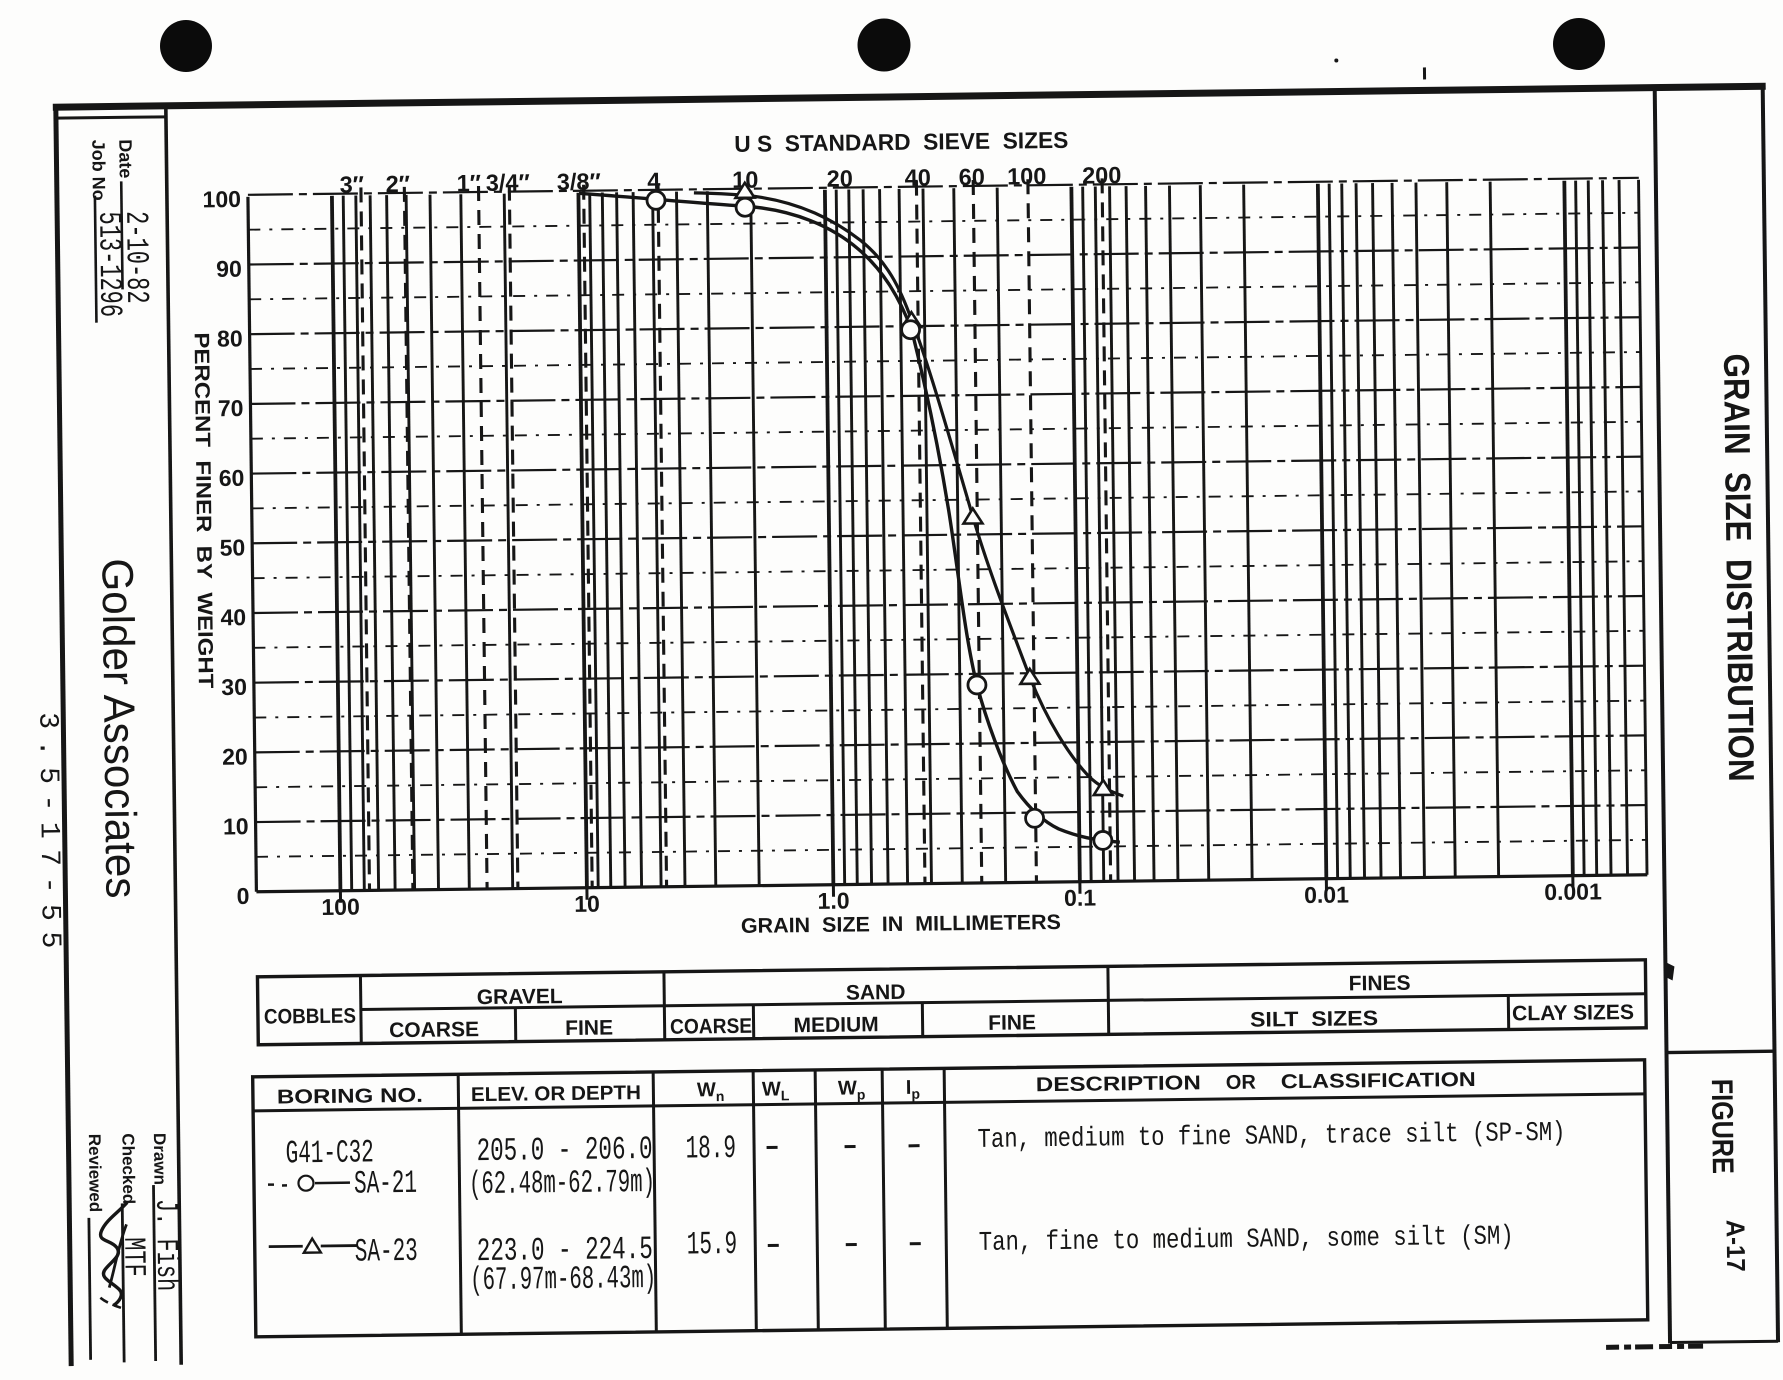 This screenshot has width=1783, height=1380. Describe the element at coordinates (1246, 1240) in the screenshot. I see `svg-text:Tan, fine to medium SAND, some: Tan, fine to medium SAND, some silt (SM)` at that location.